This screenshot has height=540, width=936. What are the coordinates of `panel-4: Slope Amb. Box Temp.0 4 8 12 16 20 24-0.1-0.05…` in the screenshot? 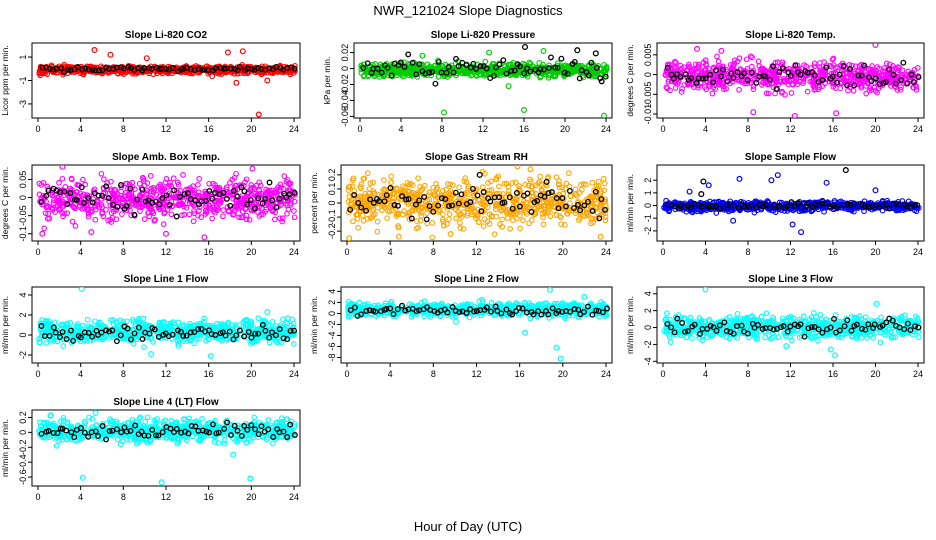 It's located at (150, 204).